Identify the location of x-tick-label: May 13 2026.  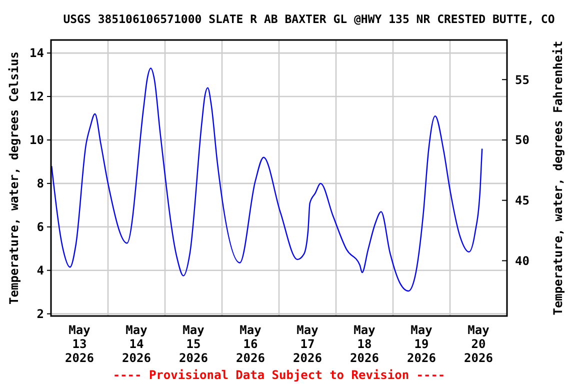
(79, 344).